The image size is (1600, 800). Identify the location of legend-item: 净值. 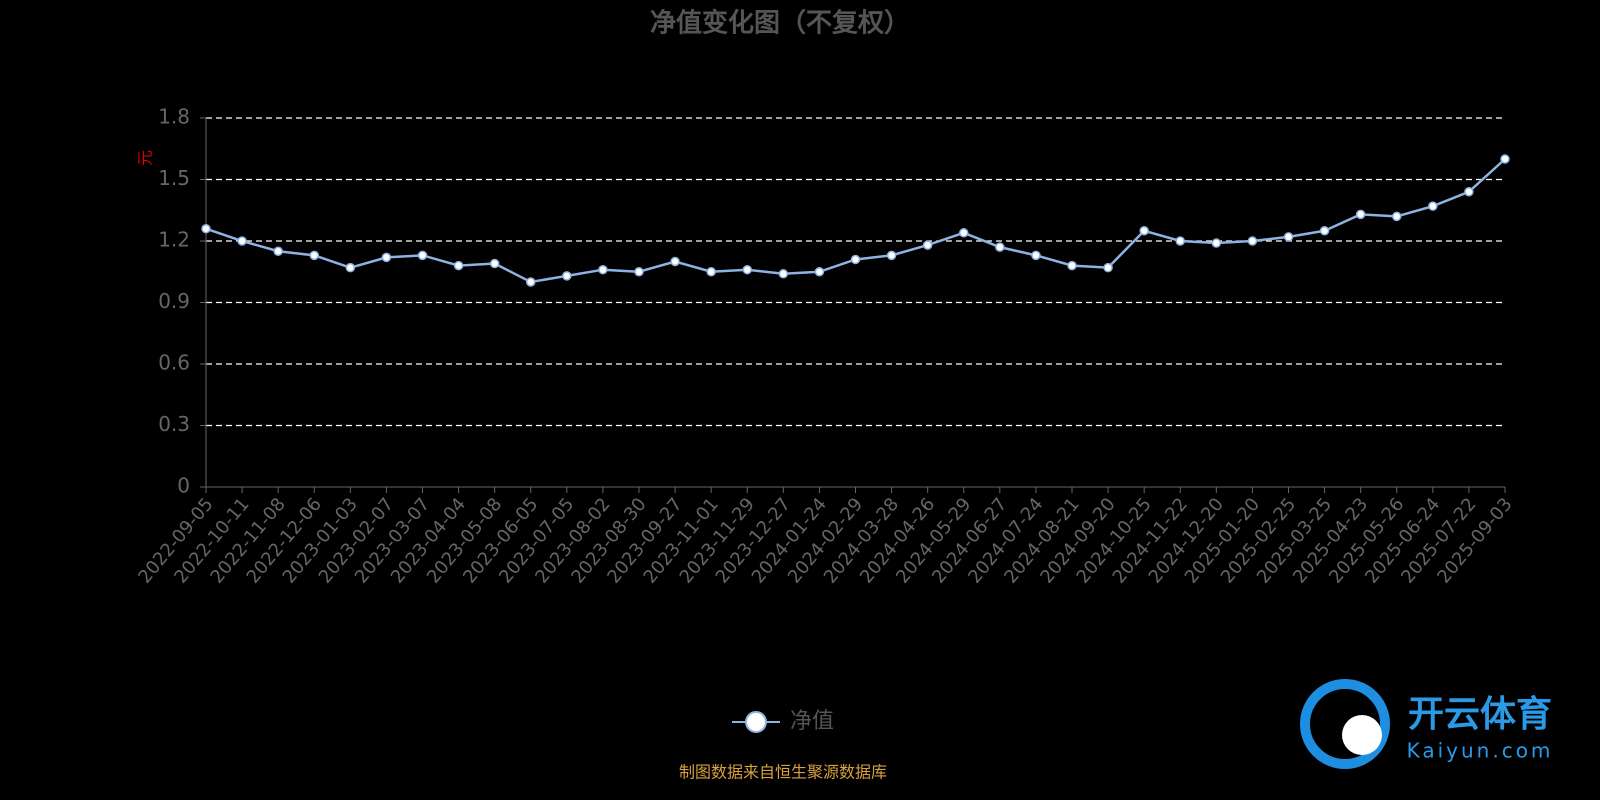
(783, 721).